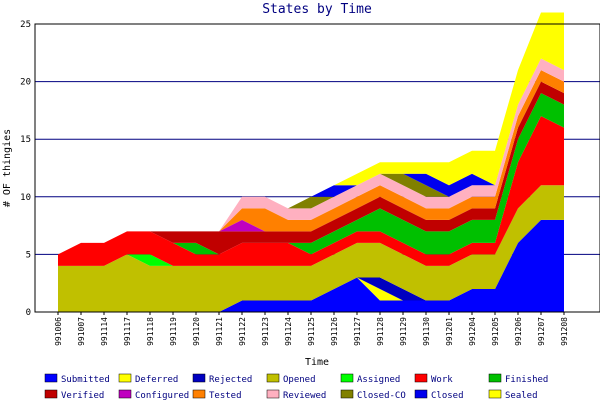 This screenshot has height=400, width=600. I want to click on y-tick-label: 25, so click(25, 25).